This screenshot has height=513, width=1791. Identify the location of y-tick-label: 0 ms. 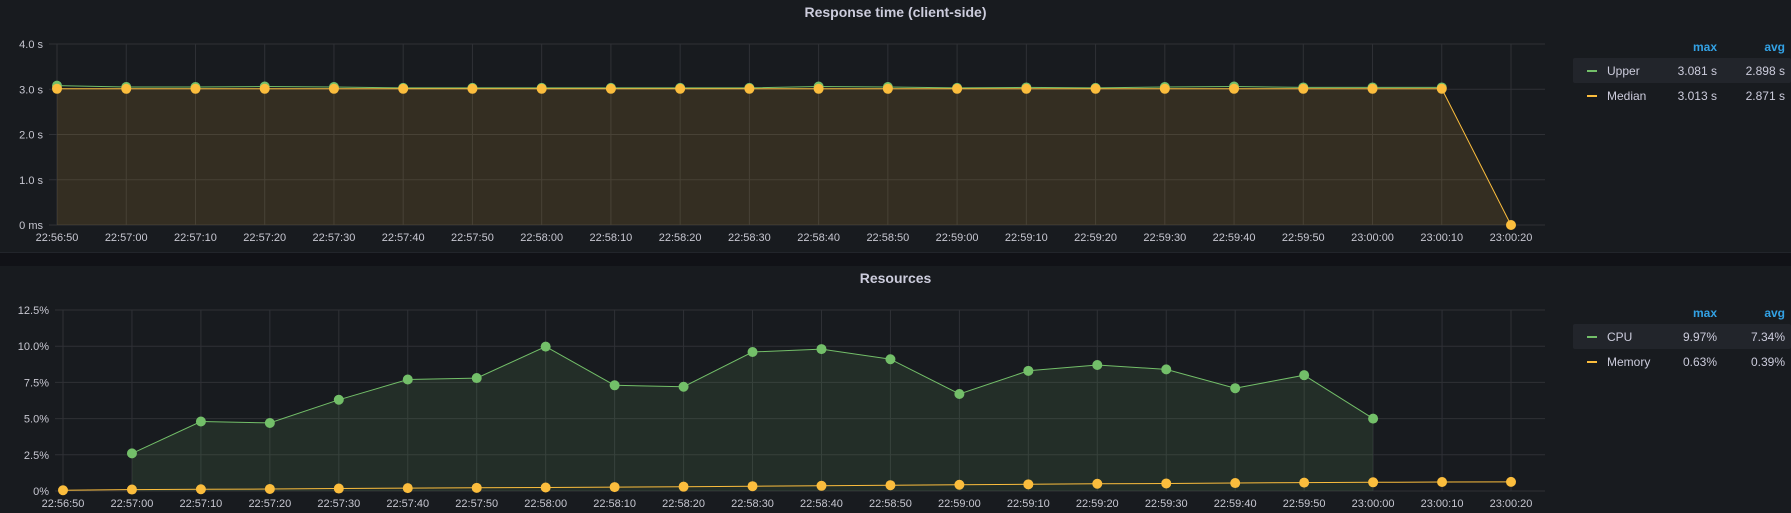
(31, 226).